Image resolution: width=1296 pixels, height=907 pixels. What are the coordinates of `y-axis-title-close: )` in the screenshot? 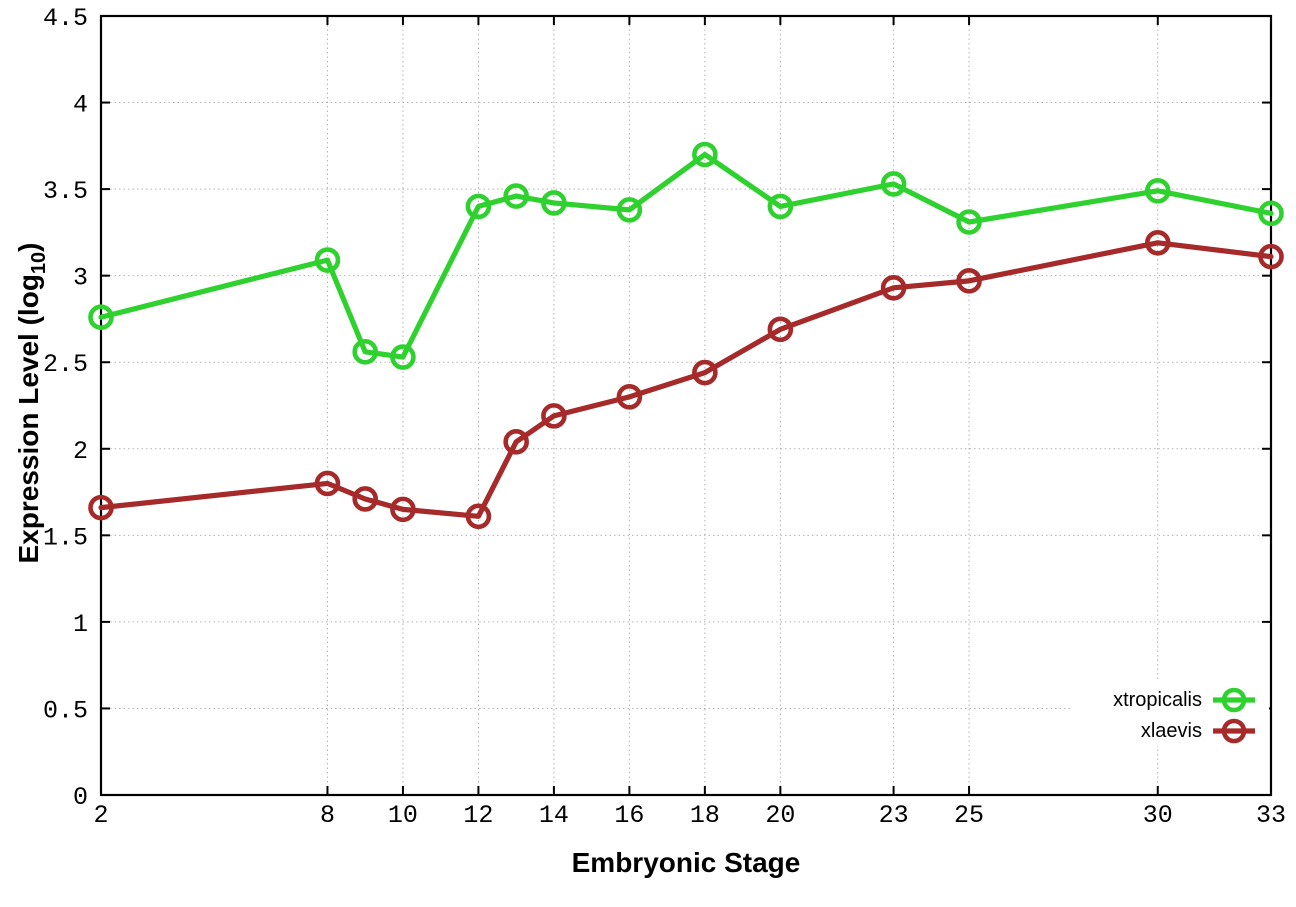 It's located at (28, 247).